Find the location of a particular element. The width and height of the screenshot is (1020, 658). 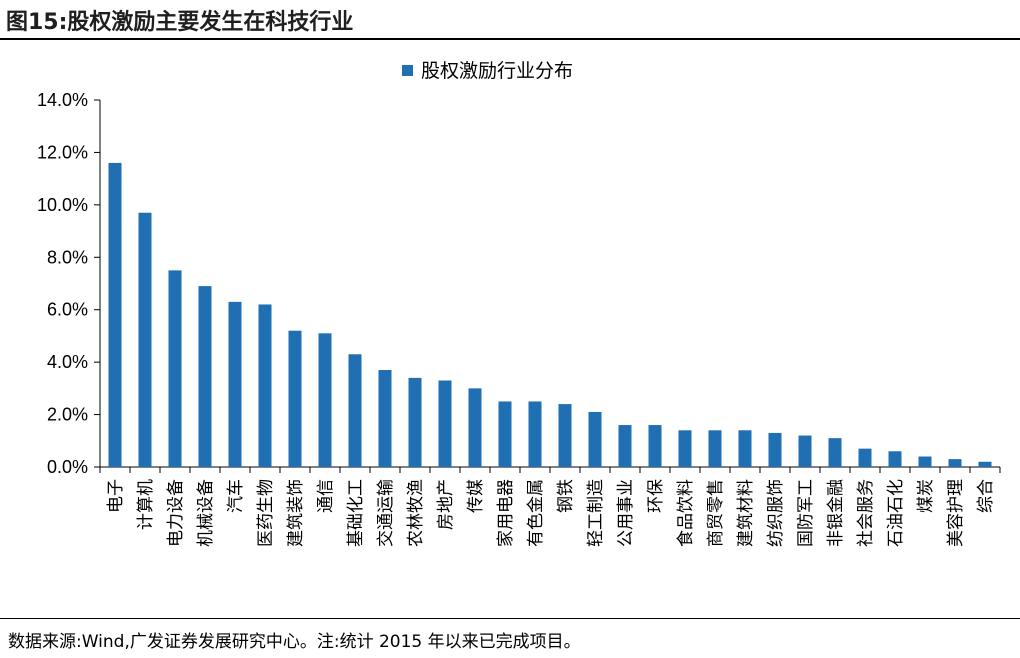

legend-label: 股权激励行业分布 is located at coordinates (497, 71).